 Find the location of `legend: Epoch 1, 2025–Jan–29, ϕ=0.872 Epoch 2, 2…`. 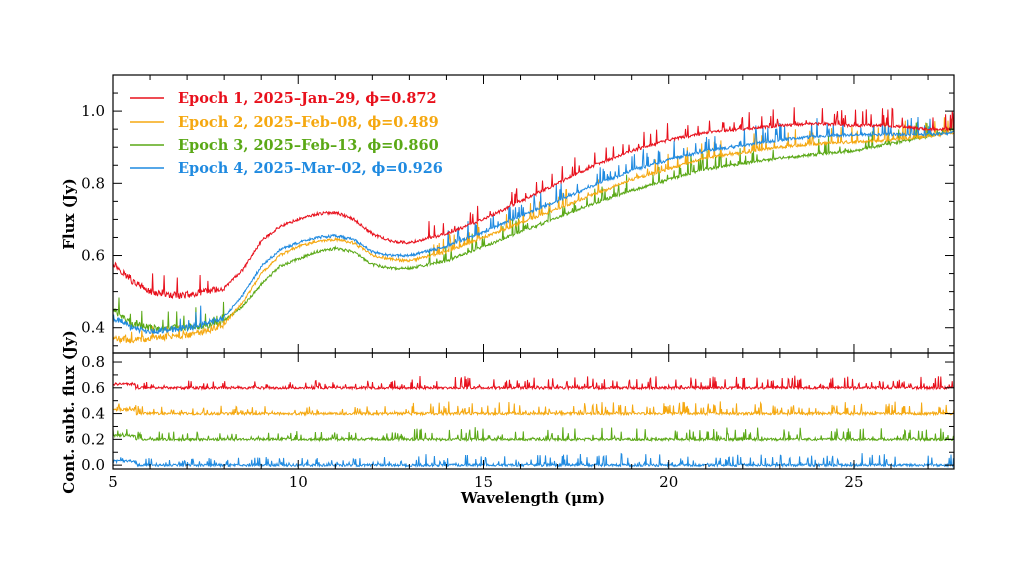

legend: Epoch 1, 2025–Jan–29, ϕ=0.872 Epoch 2, 2… is located at coordinates (286, 133).